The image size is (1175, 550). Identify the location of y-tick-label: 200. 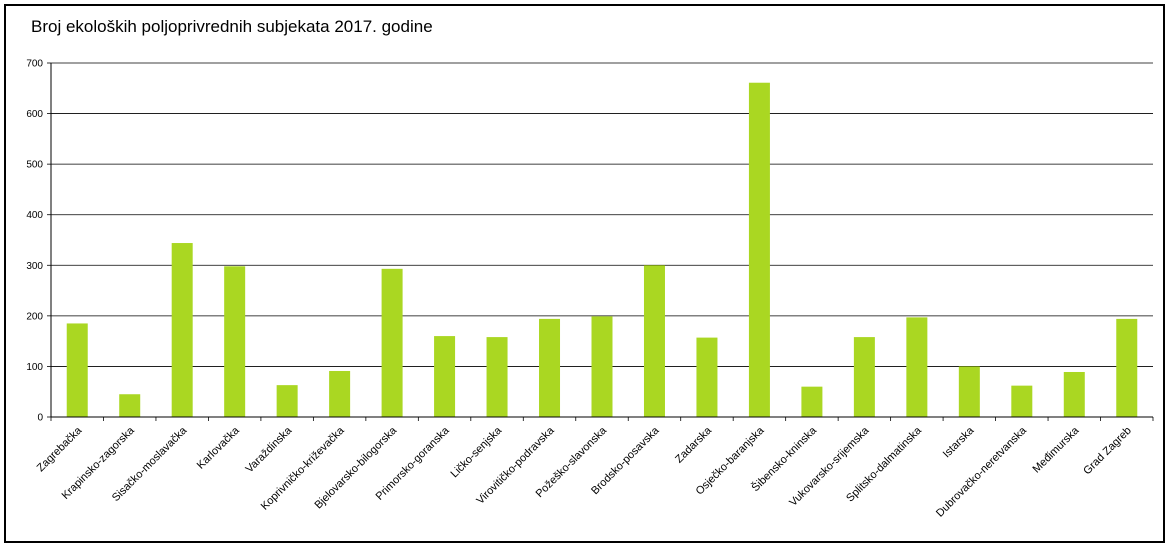
(34, 316).